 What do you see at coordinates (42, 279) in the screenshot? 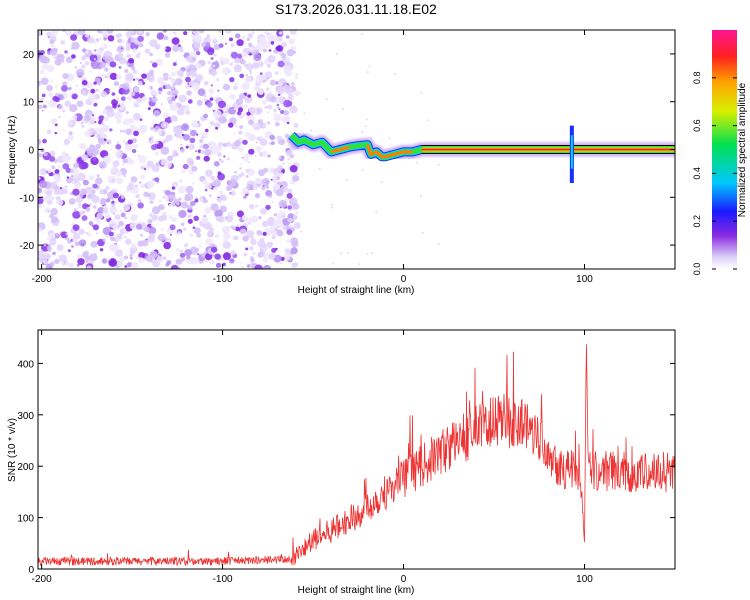
I see `x-tick-label: -200` at bounding box center [42, 279].